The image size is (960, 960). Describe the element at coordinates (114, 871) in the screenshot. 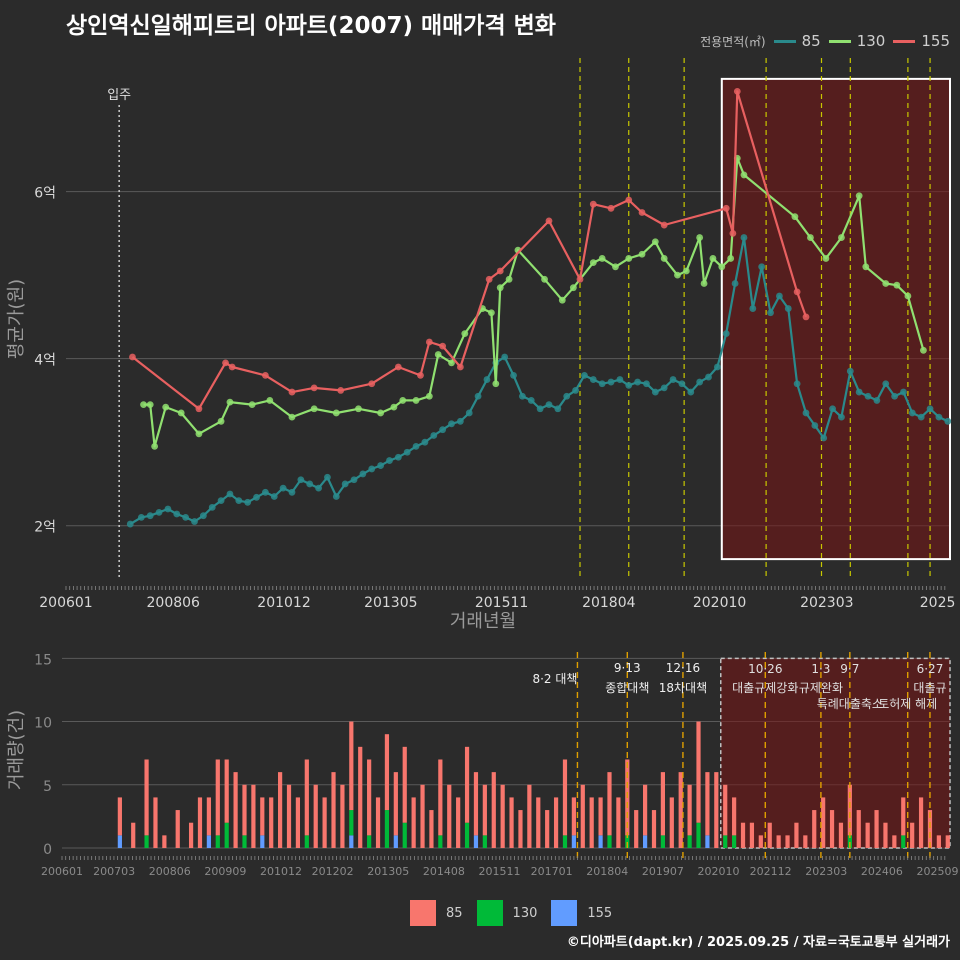

I see `bar-x-tick-label-1: 200703` at that location.